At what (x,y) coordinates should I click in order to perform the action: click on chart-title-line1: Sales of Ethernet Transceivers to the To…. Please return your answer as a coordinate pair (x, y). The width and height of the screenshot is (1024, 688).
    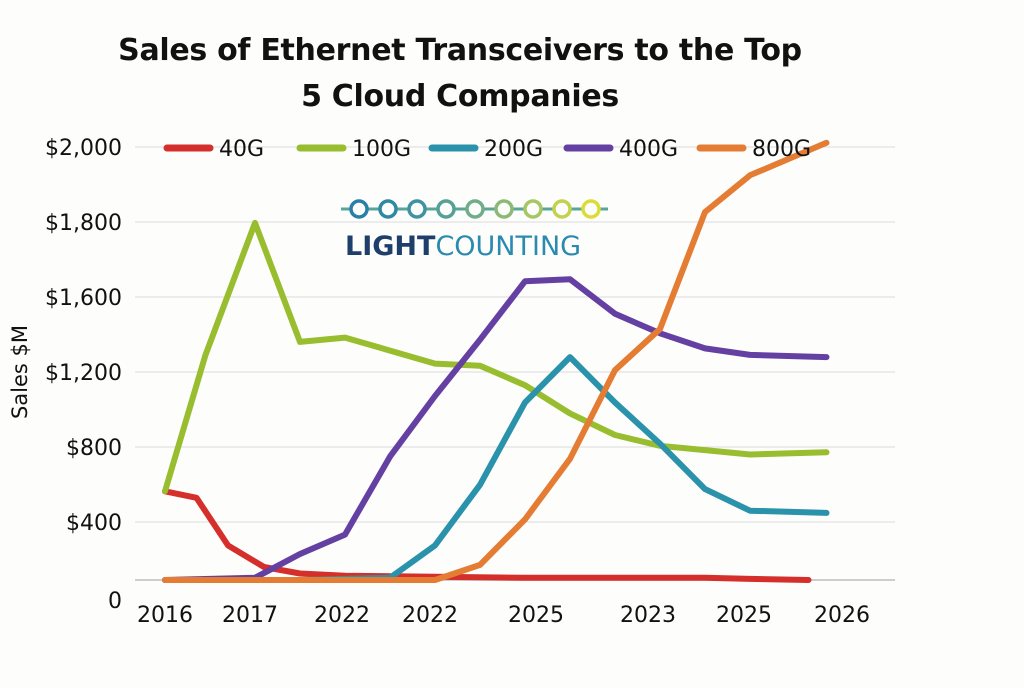
    Looking at the image, I should click on (460, 50).